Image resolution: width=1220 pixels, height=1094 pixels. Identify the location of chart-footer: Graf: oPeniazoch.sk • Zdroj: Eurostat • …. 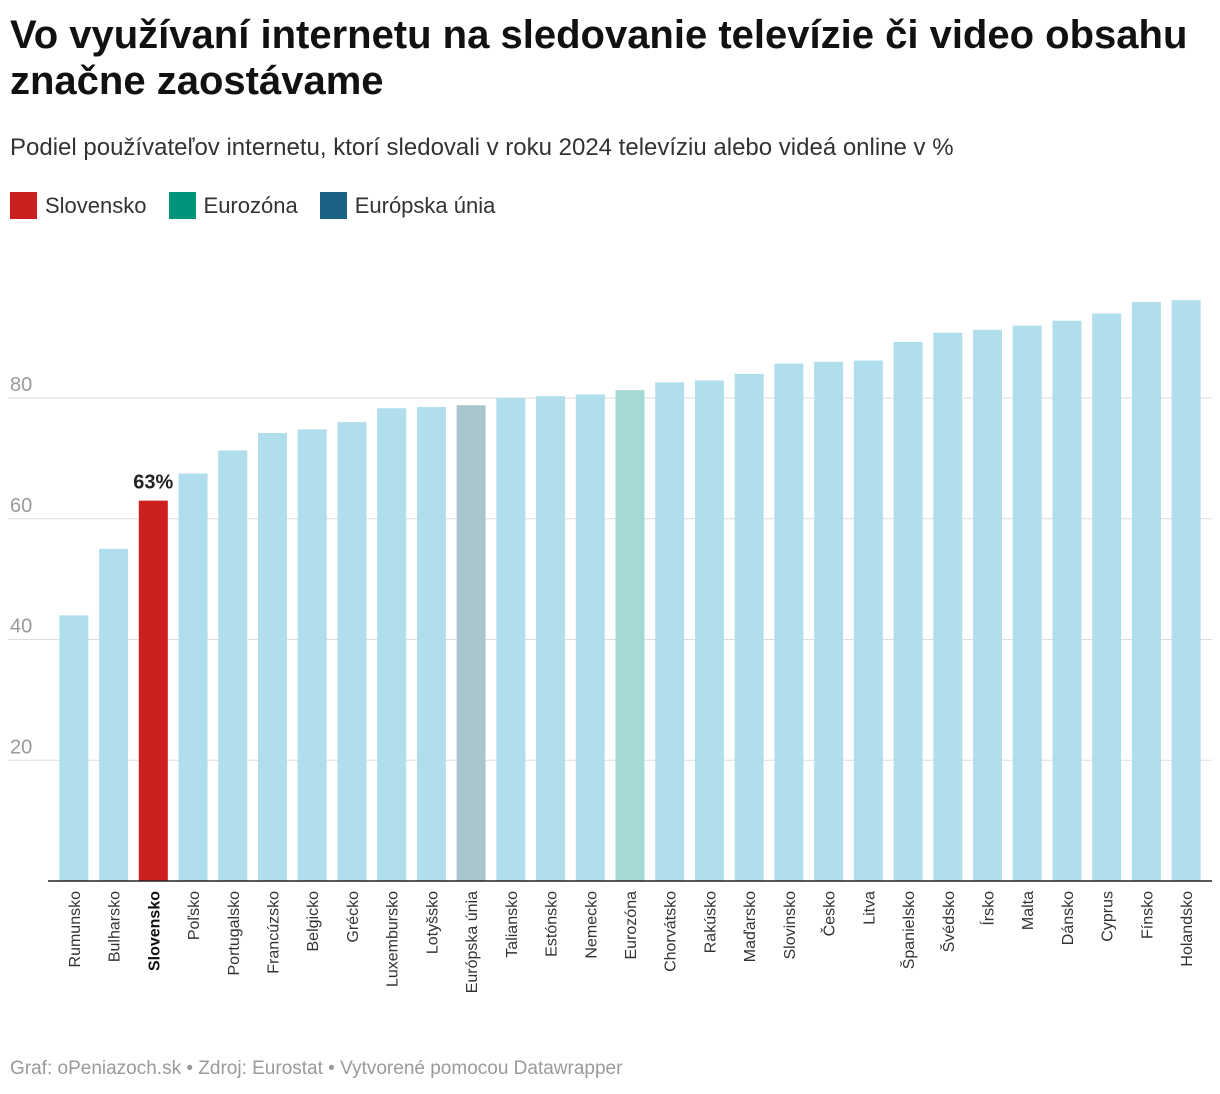
(316, 1068).